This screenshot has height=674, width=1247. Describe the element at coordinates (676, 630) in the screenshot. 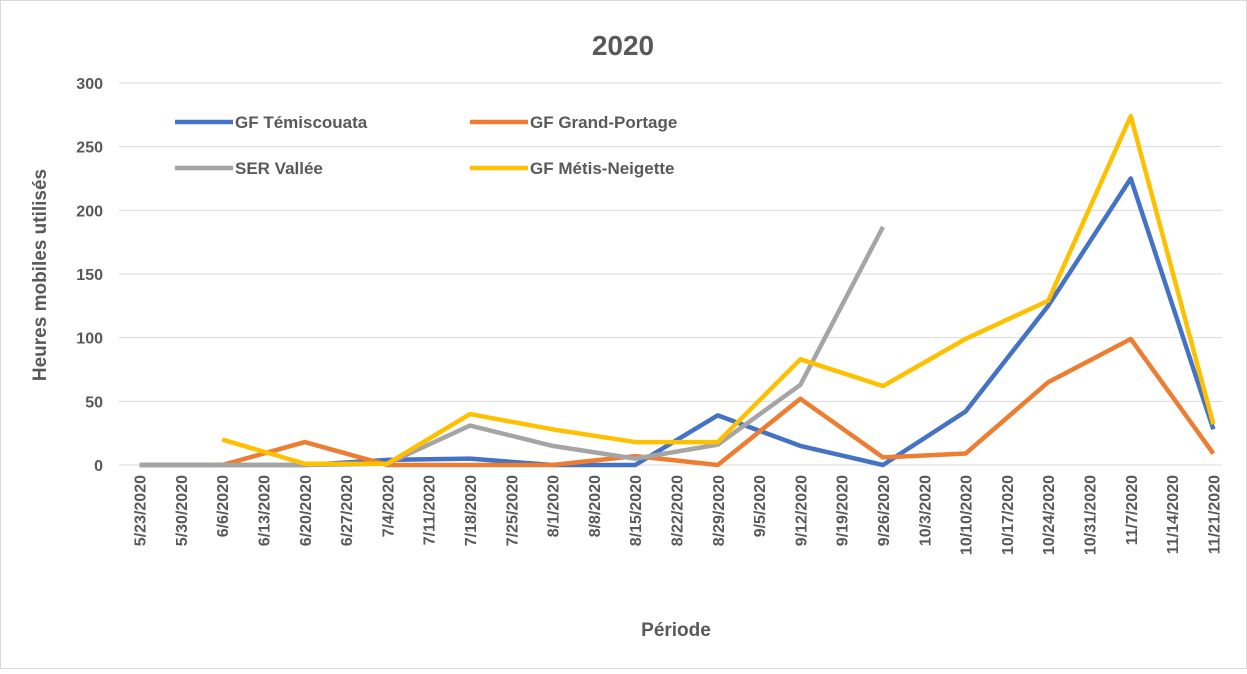

I see `x-axis-title: Période` at that location.